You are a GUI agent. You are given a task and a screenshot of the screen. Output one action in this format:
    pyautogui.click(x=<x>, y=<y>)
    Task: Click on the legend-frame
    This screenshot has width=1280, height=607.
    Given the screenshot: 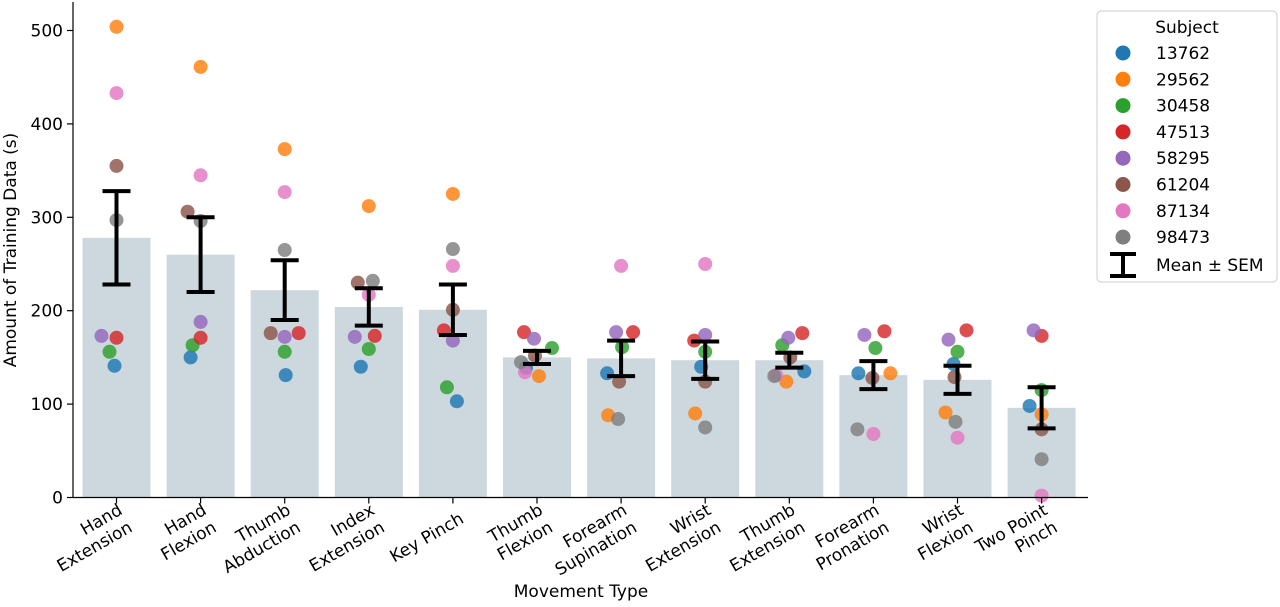 What is the action you would take?
    pyautogui.click(x=1187, y=146)
    